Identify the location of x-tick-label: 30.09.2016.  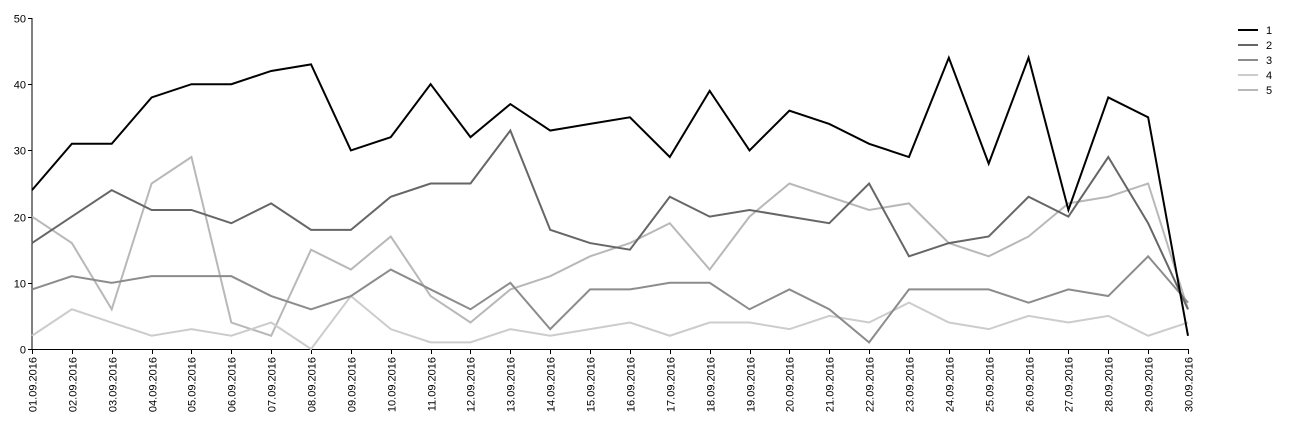
(1190, 384).